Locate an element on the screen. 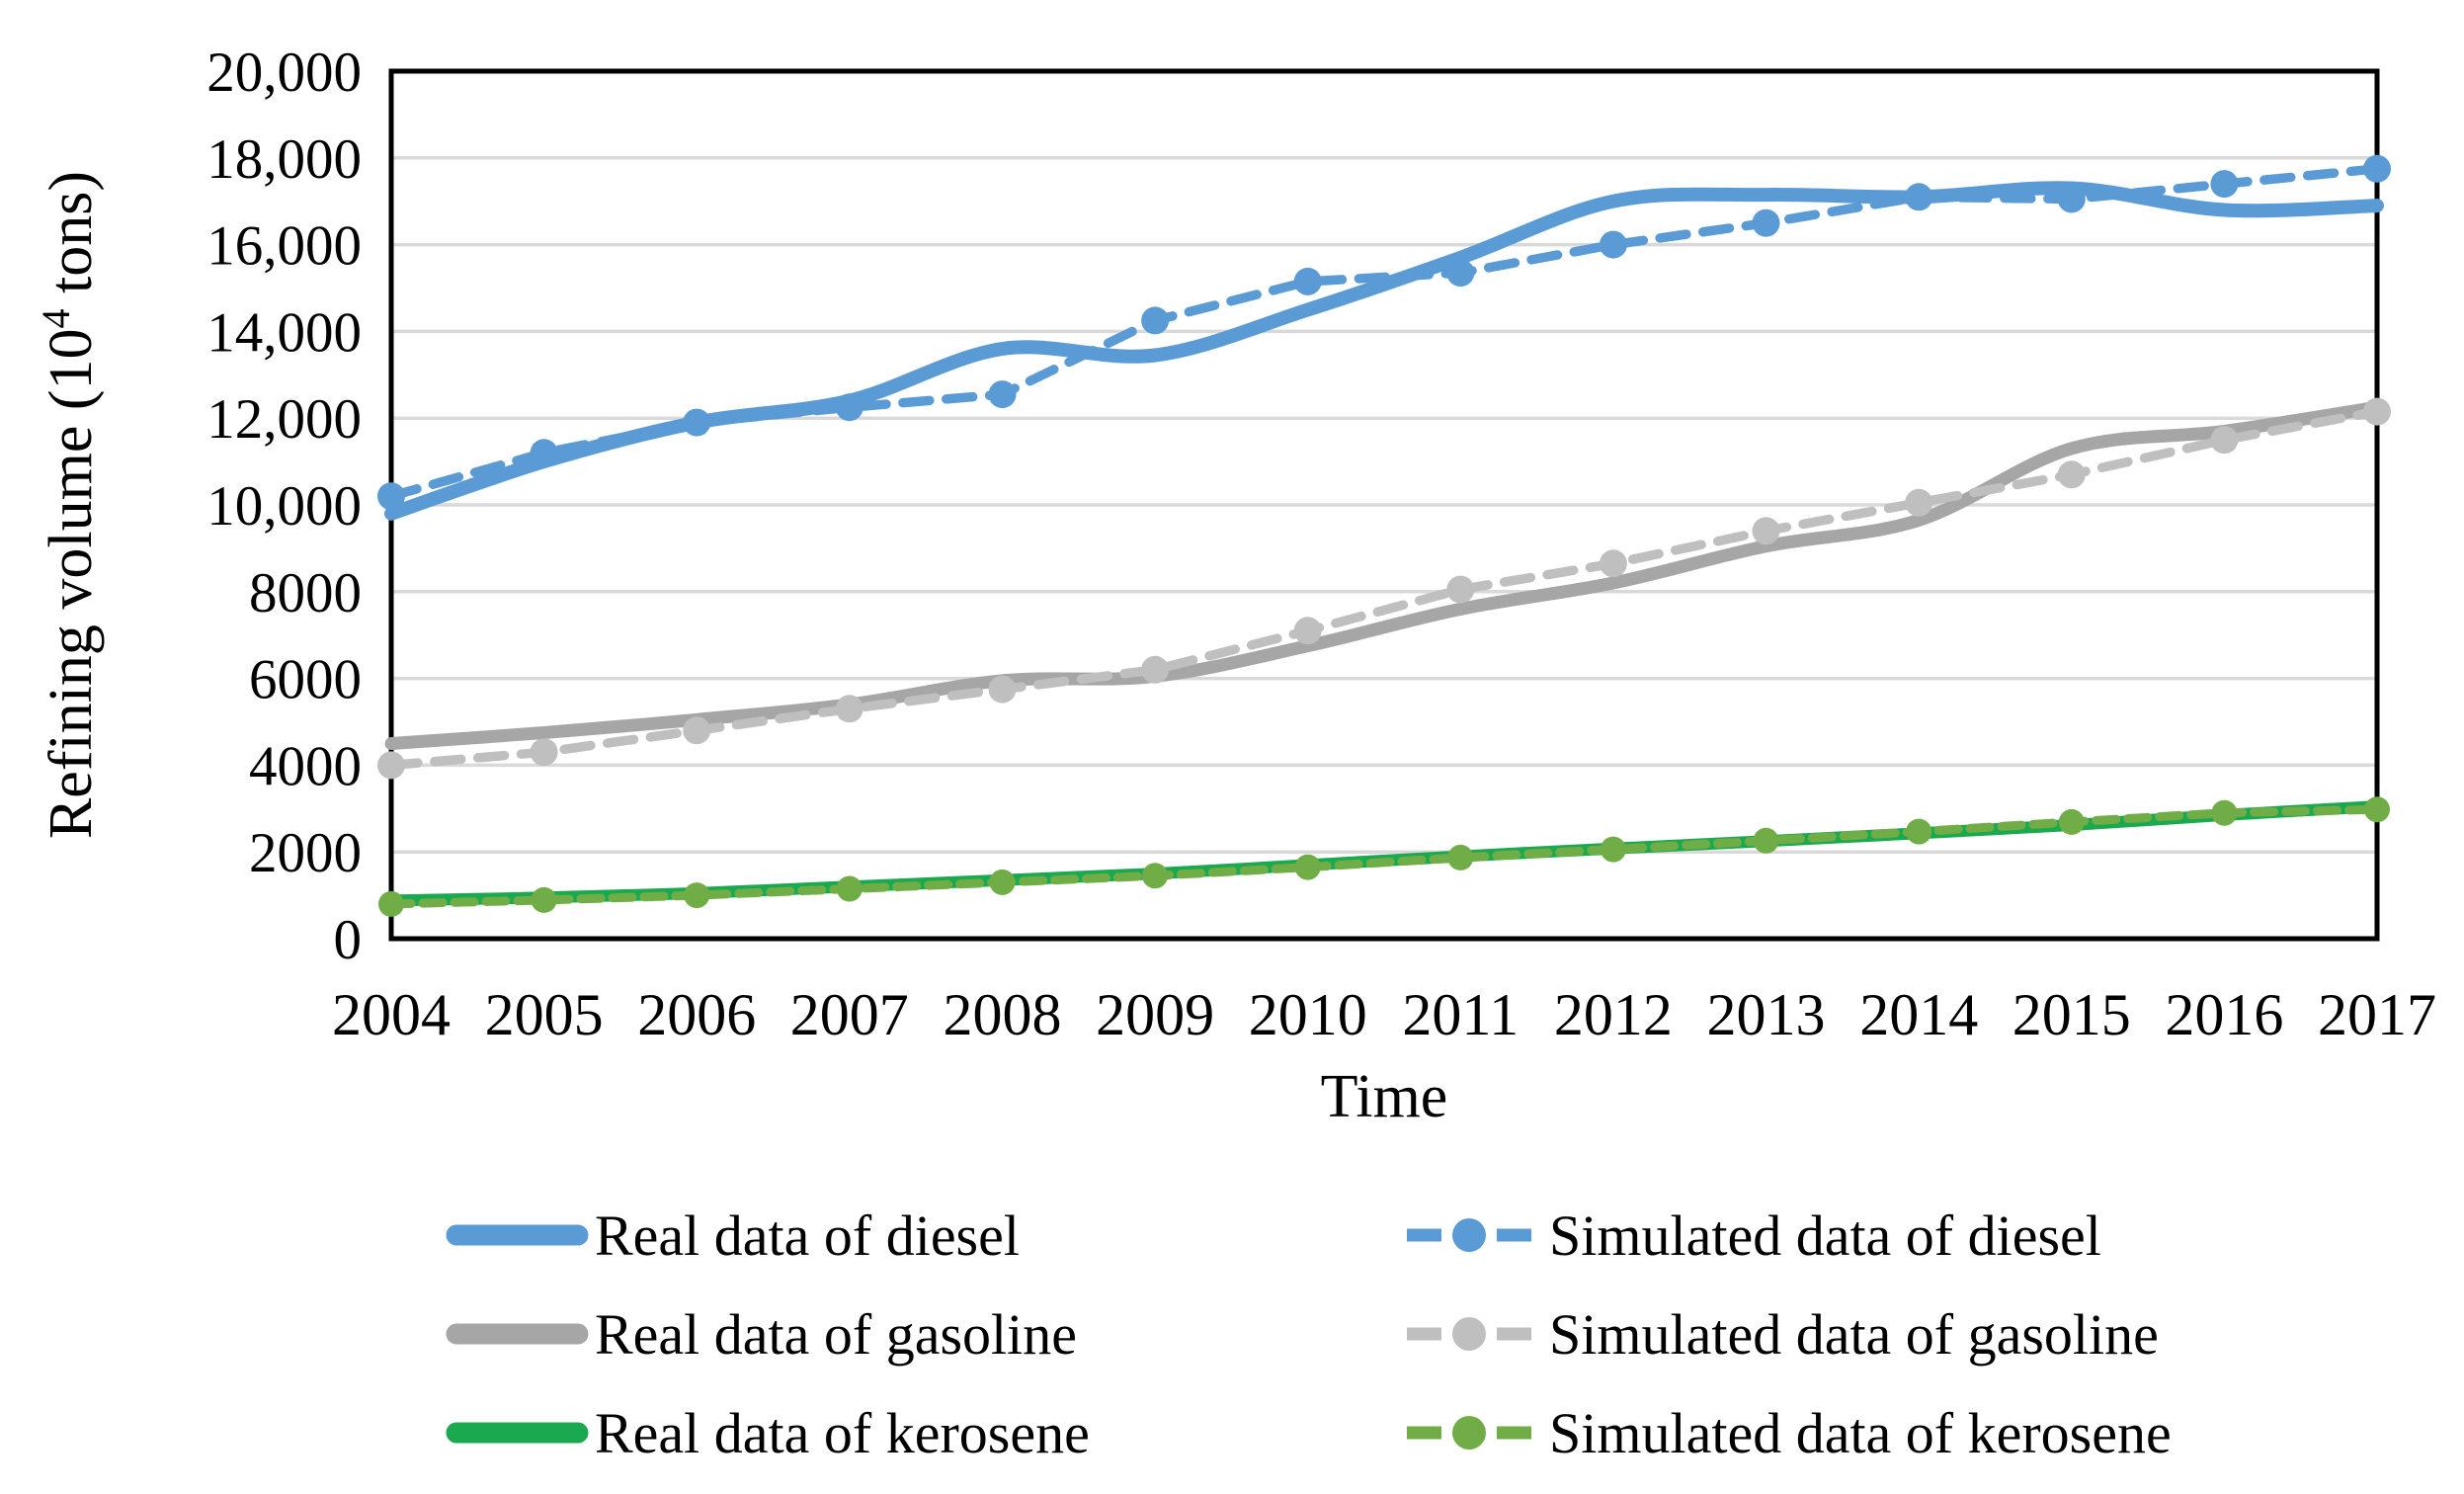 The width and height of the screenshot is (2464, 1494). series-simulated-data-of-gasoline-point-2005 is located at coordinates (544, 752).